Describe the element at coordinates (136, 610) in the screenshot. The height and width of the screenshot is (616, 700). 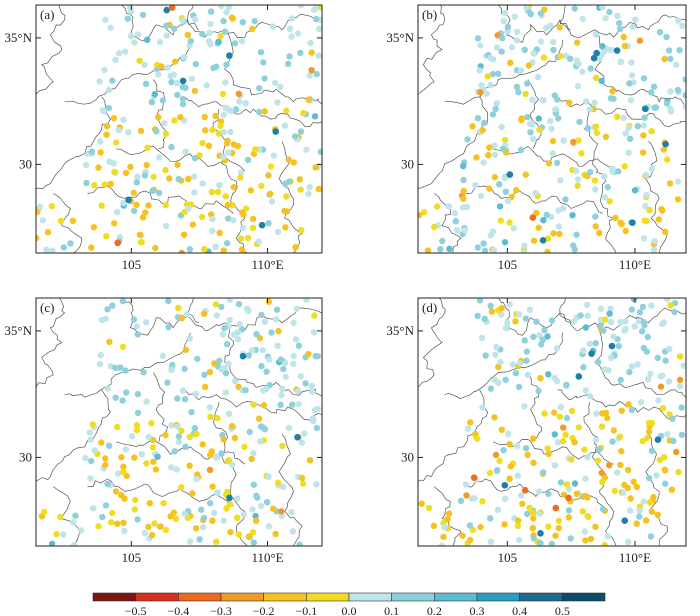
I see `colorbar-tick-label: −0.5` at that location.